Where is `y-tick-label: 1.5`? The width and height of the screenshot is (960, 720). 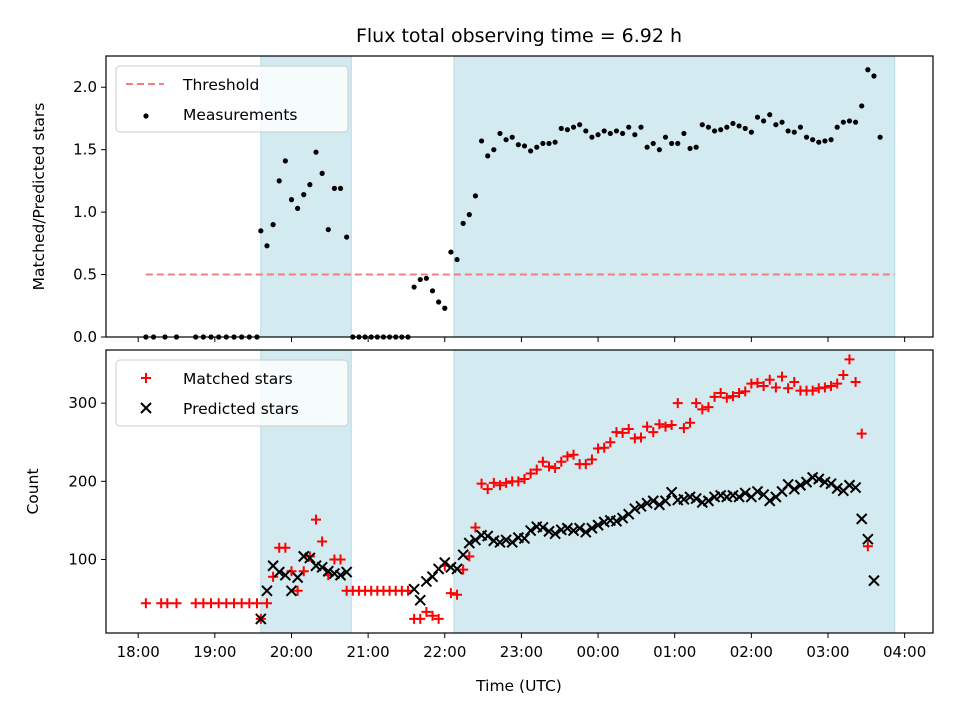 y-tick-label: 1.5 is located at coordinates (85, 150).